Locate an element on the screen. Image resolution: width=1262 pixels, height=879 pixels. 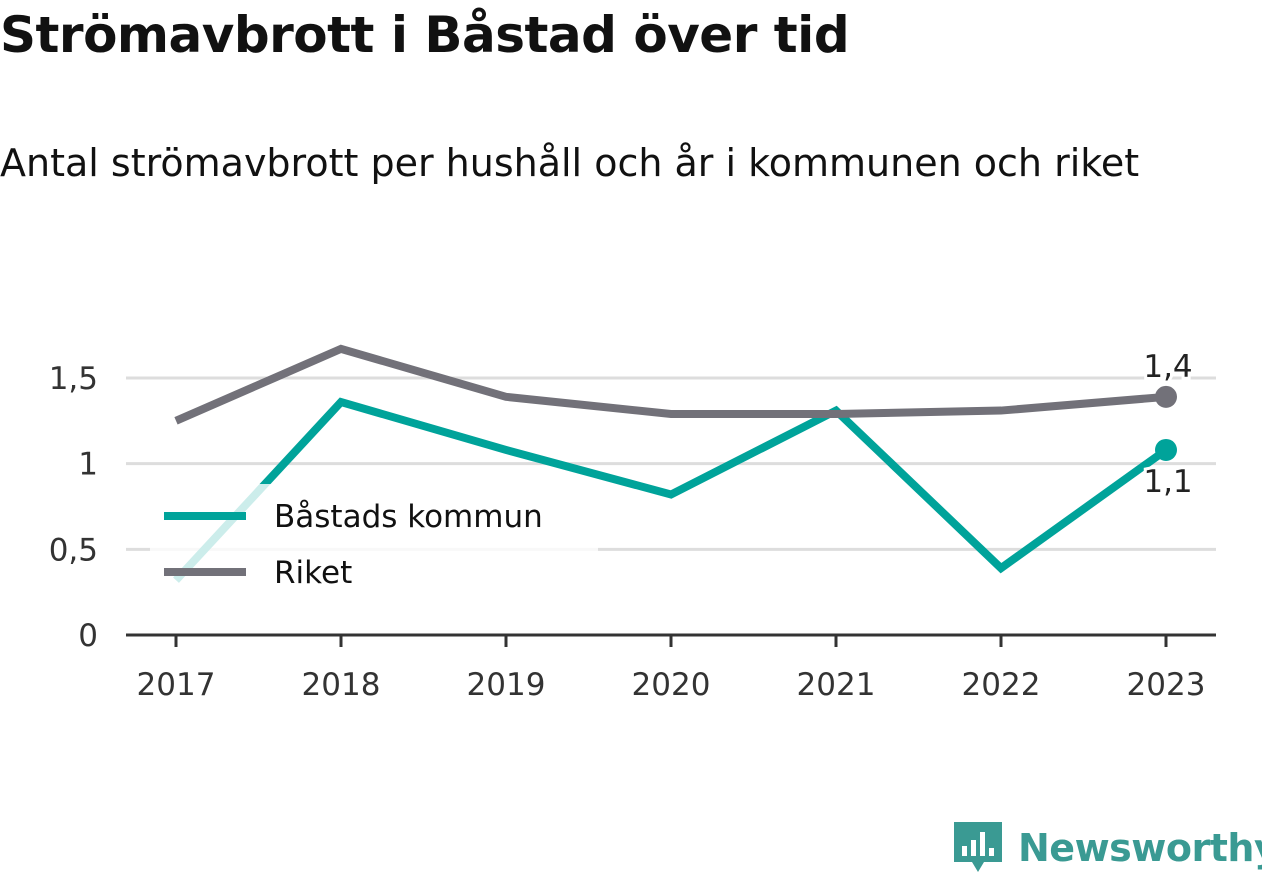
legend: Båstads kommun Riket is located at coordinates (374, 540).